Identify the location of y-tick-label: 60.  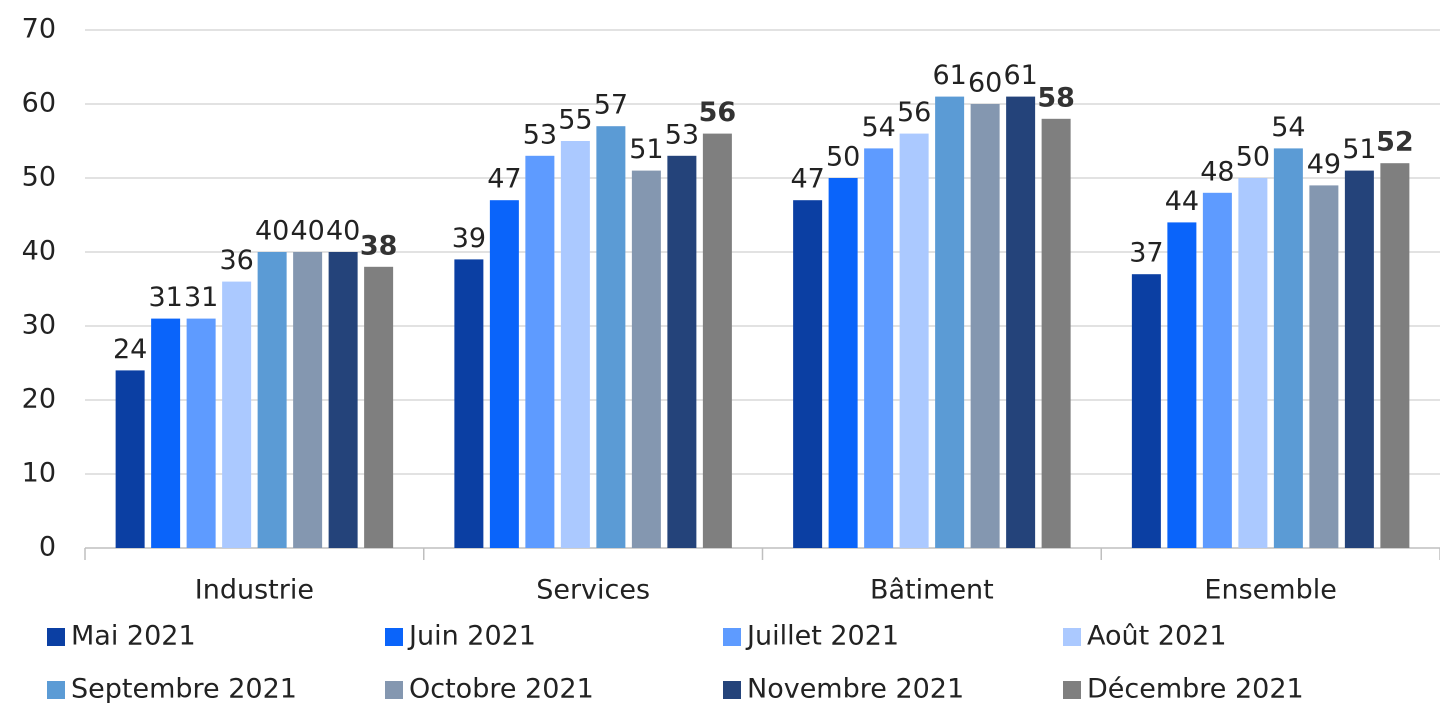
(39, 103).